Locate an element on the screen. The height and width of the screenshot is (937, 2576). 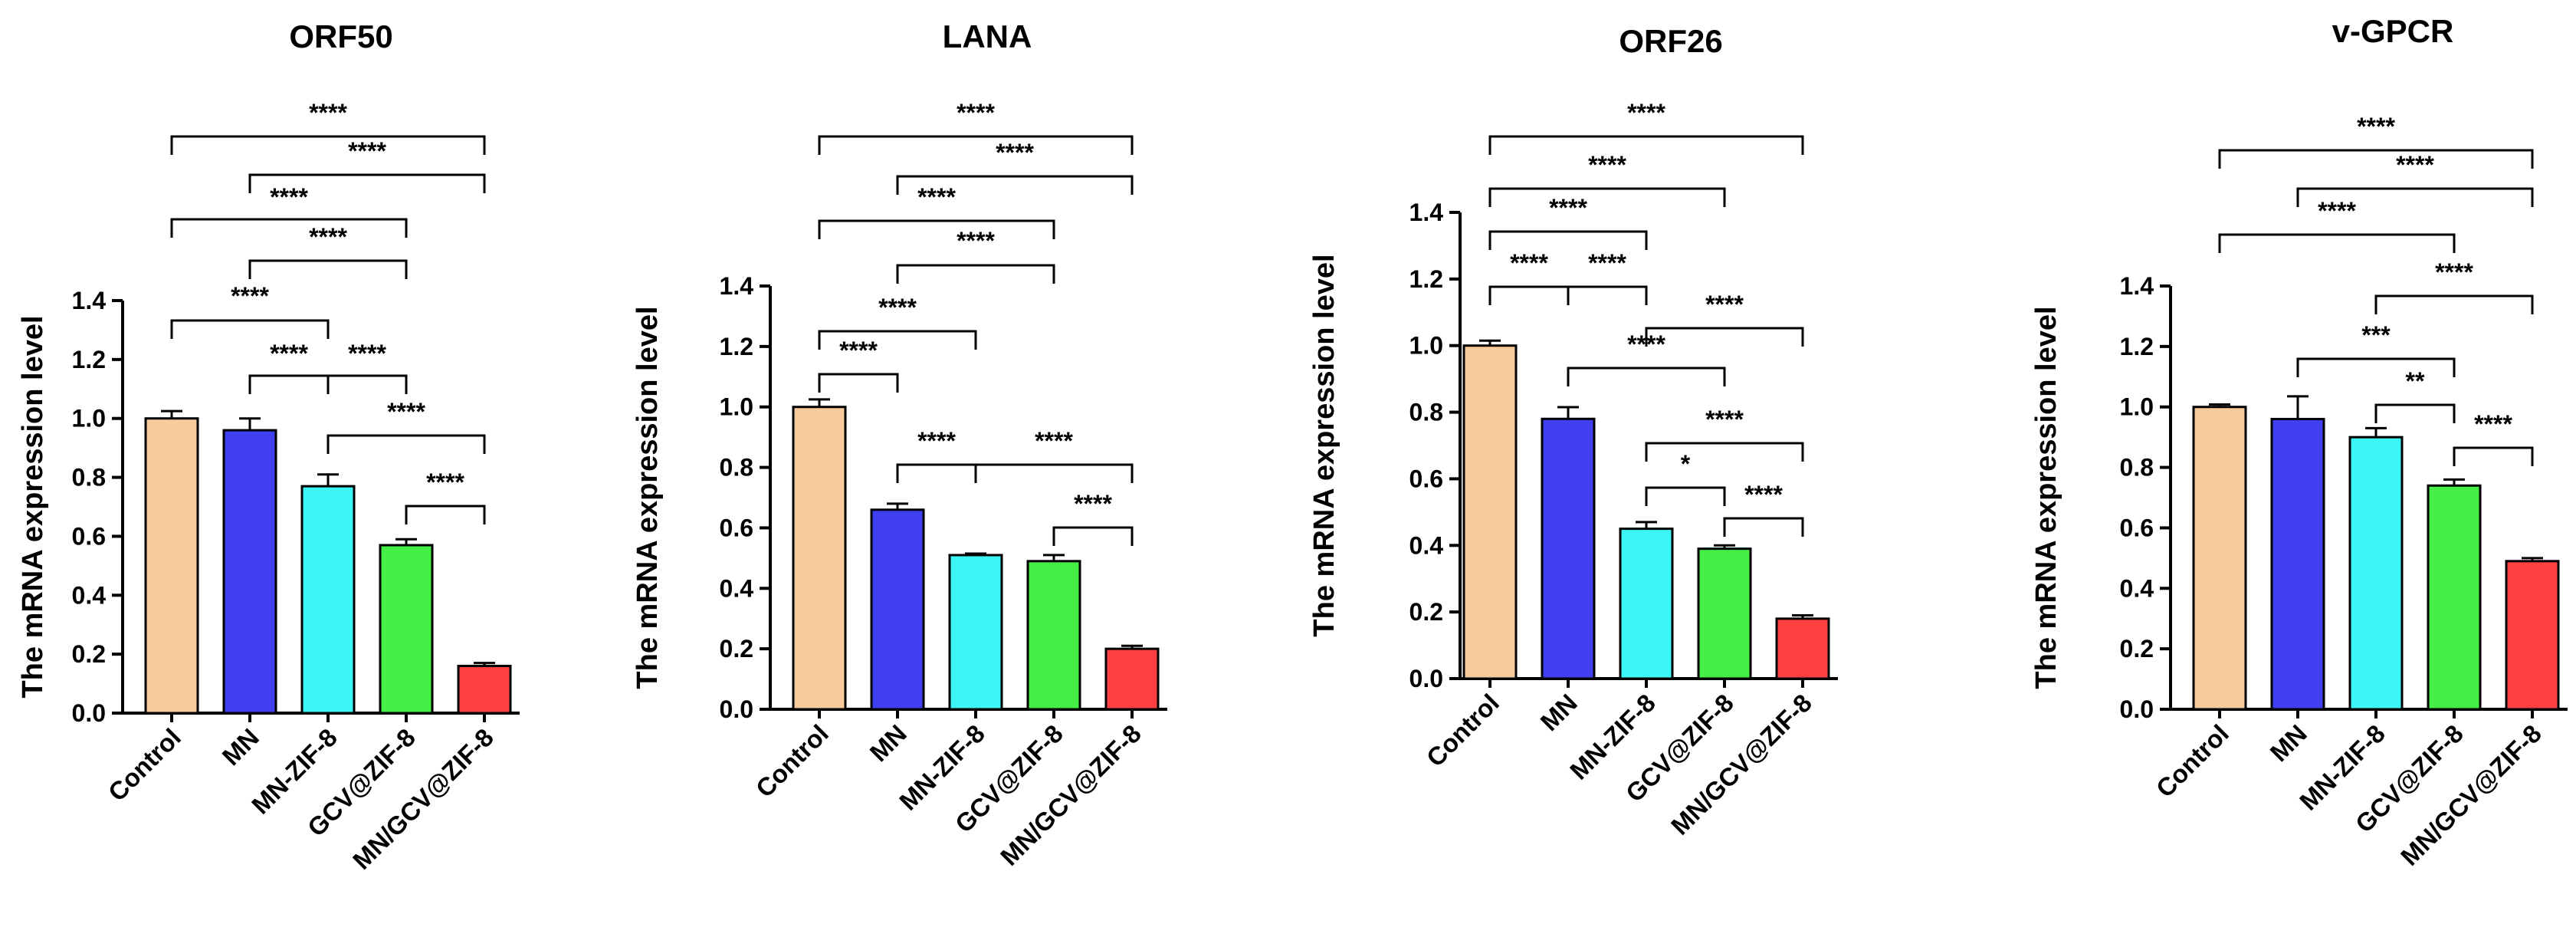
significance-label: ** is located at coordinates (2415, 381).